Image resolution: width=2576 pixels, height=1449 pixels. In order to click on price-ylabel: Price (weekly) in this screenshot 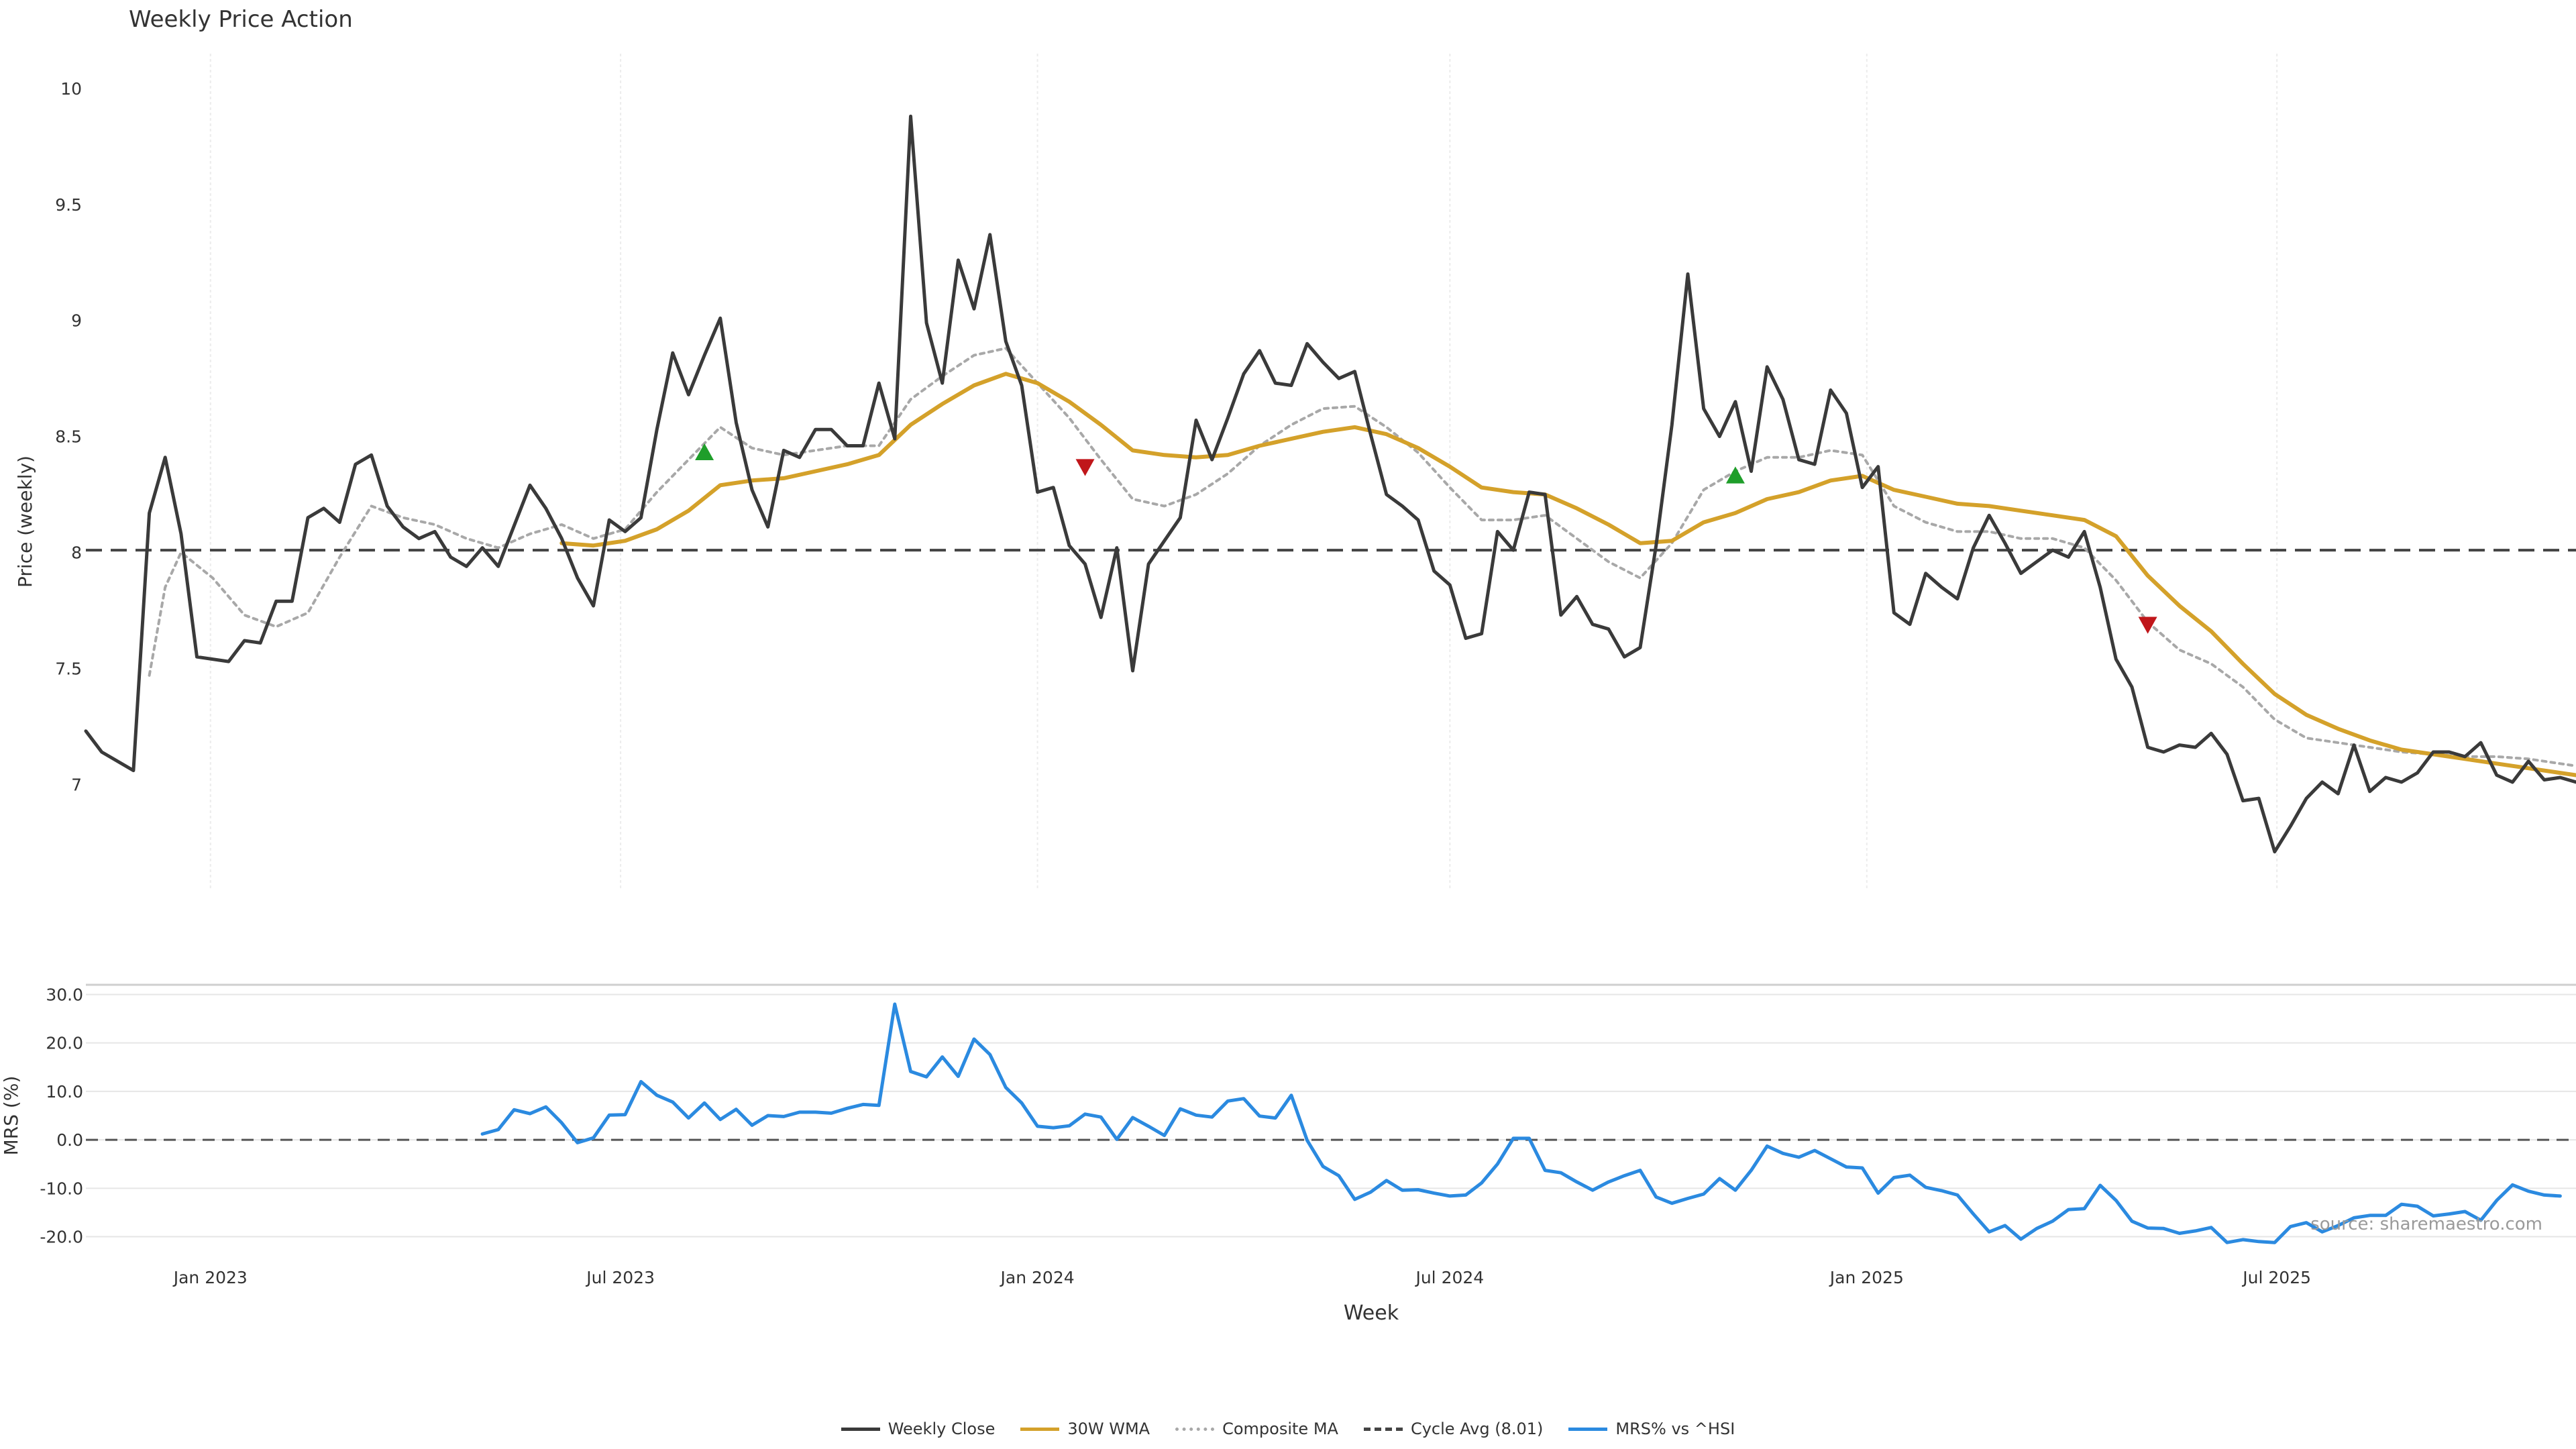, I will do `click(25, 521)`.